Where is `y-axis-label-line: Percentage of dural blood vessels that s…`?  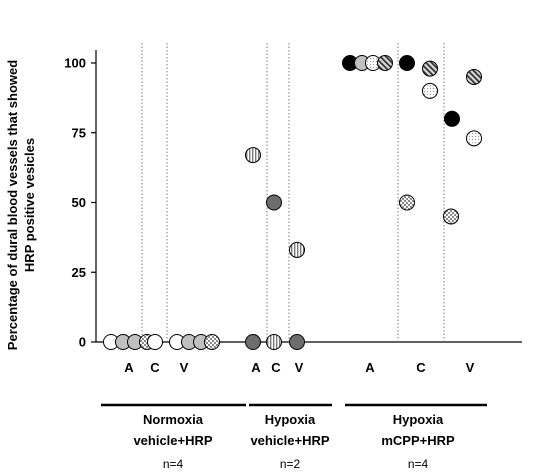 y-axis-label-line: Percentage of dural blood vessels that s… is located at coordinates (12, 205).